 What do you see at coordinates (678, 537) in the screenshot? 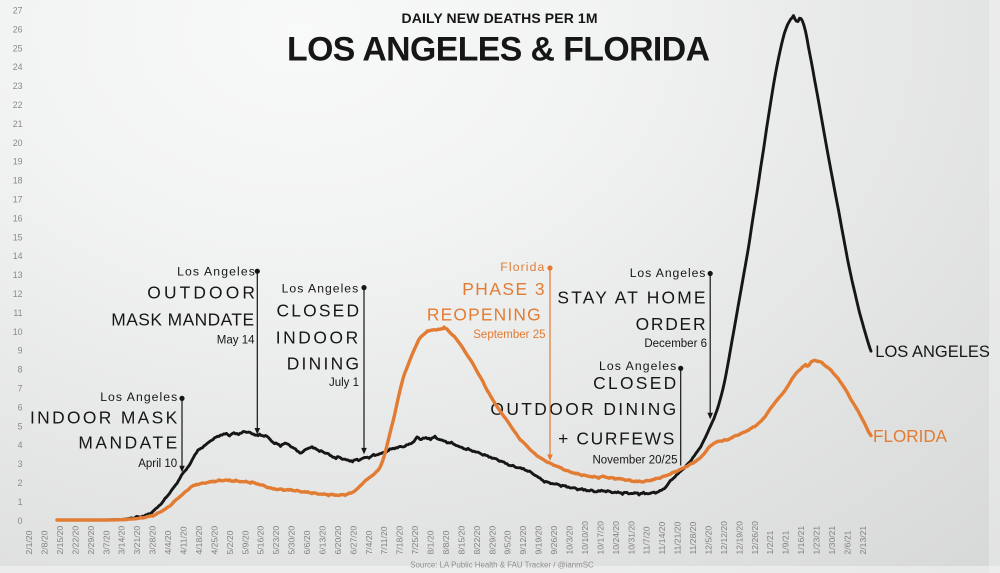
I see `svg-text: 11/21/20` at bounding box center [678, 537].